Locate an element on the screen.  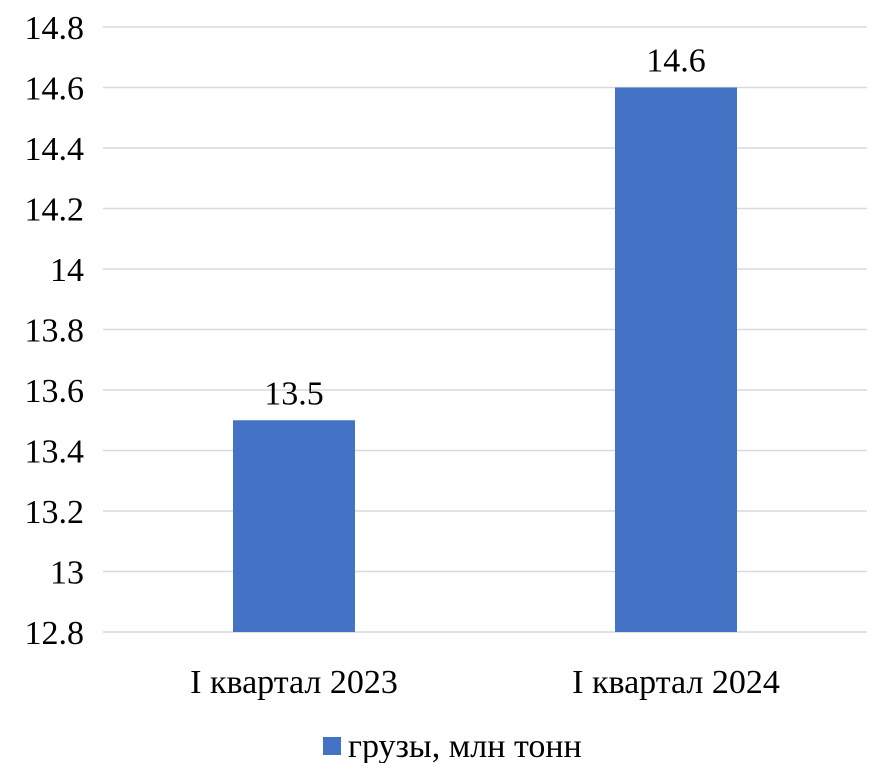
y-tick-label: 13 is located at coordinates (67, 573).